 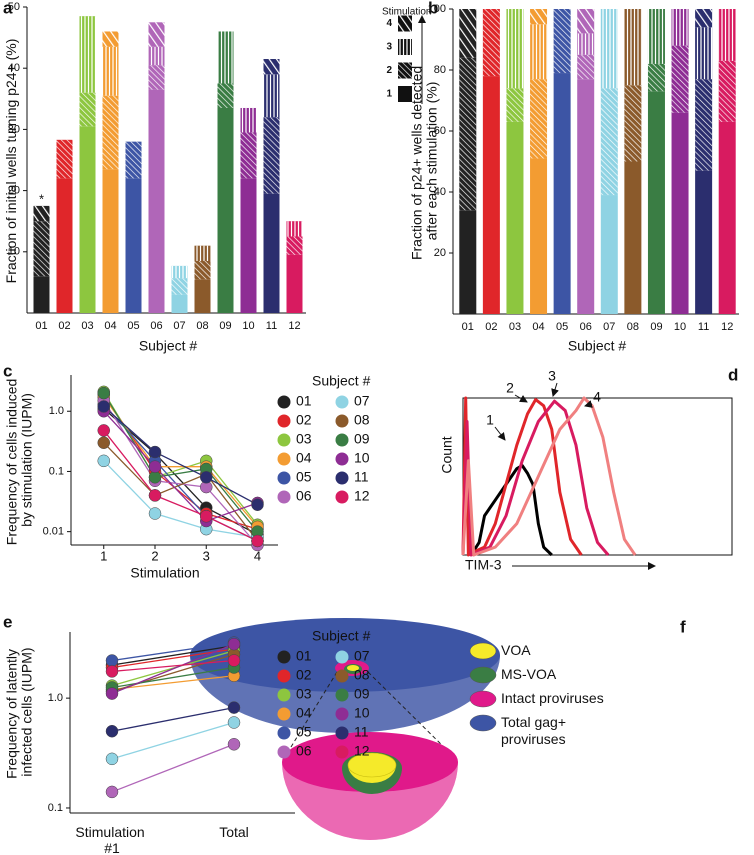 I want to click on legend-label: 01, so click(x=304, y=401).